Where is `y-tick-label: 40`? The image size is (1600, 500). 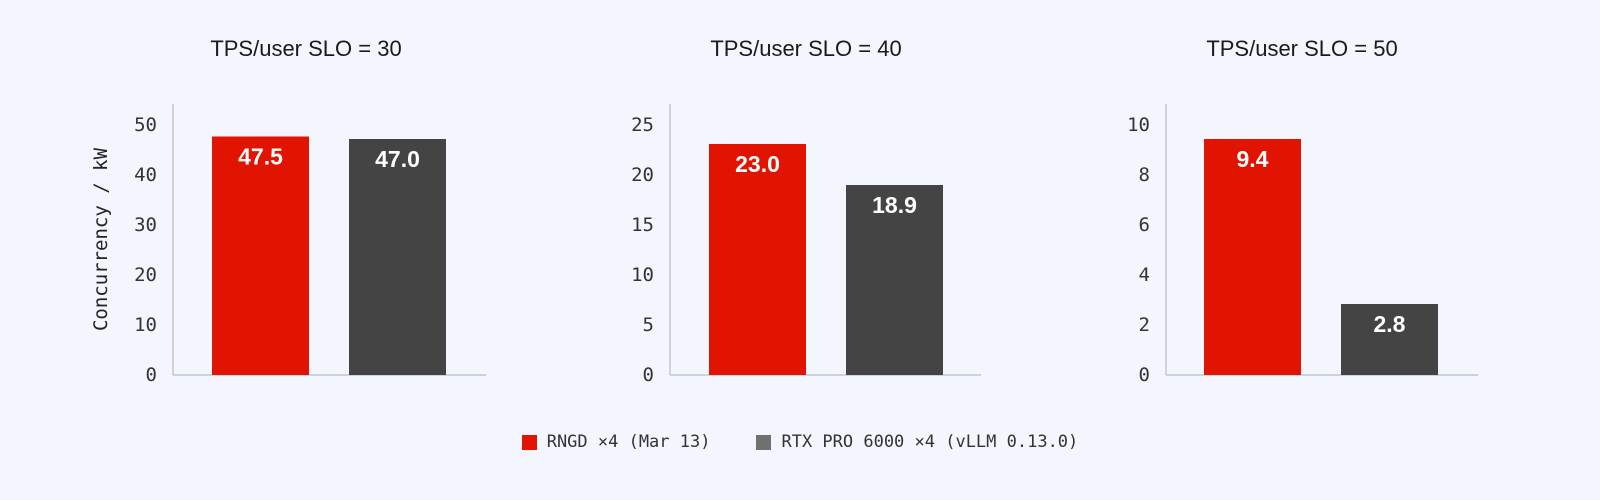
y-tick-label: 40 is located at coordinates (145, 175).